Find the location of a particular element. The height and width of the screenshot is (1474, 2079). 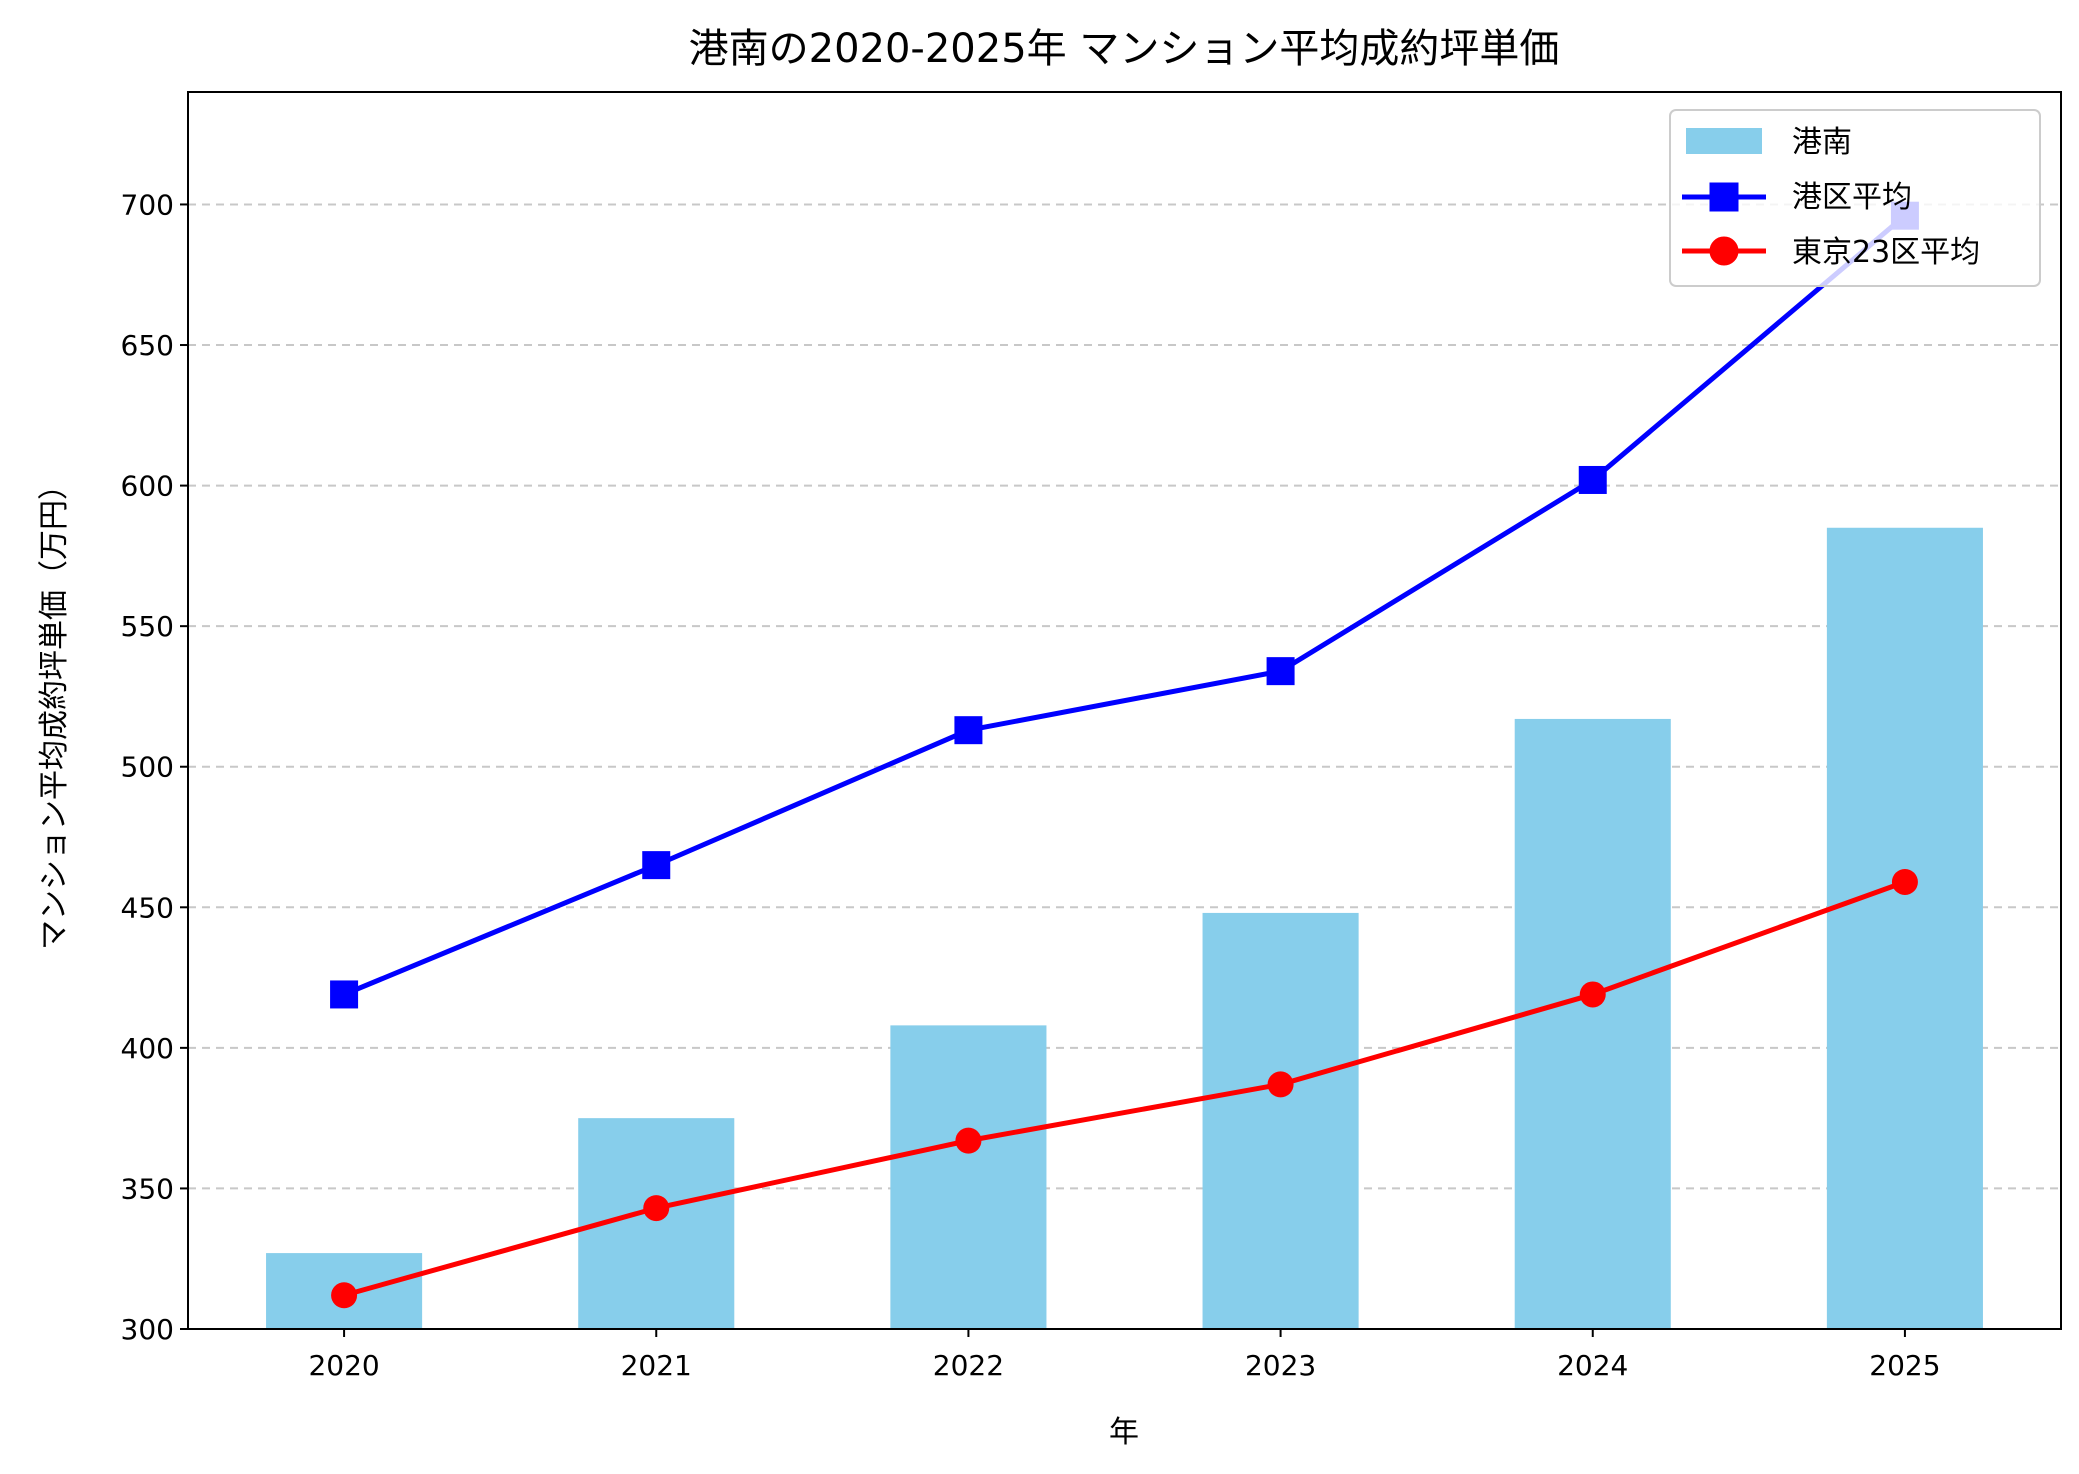

x-tick-label: 2020 is located at coordinates (343, 1365).